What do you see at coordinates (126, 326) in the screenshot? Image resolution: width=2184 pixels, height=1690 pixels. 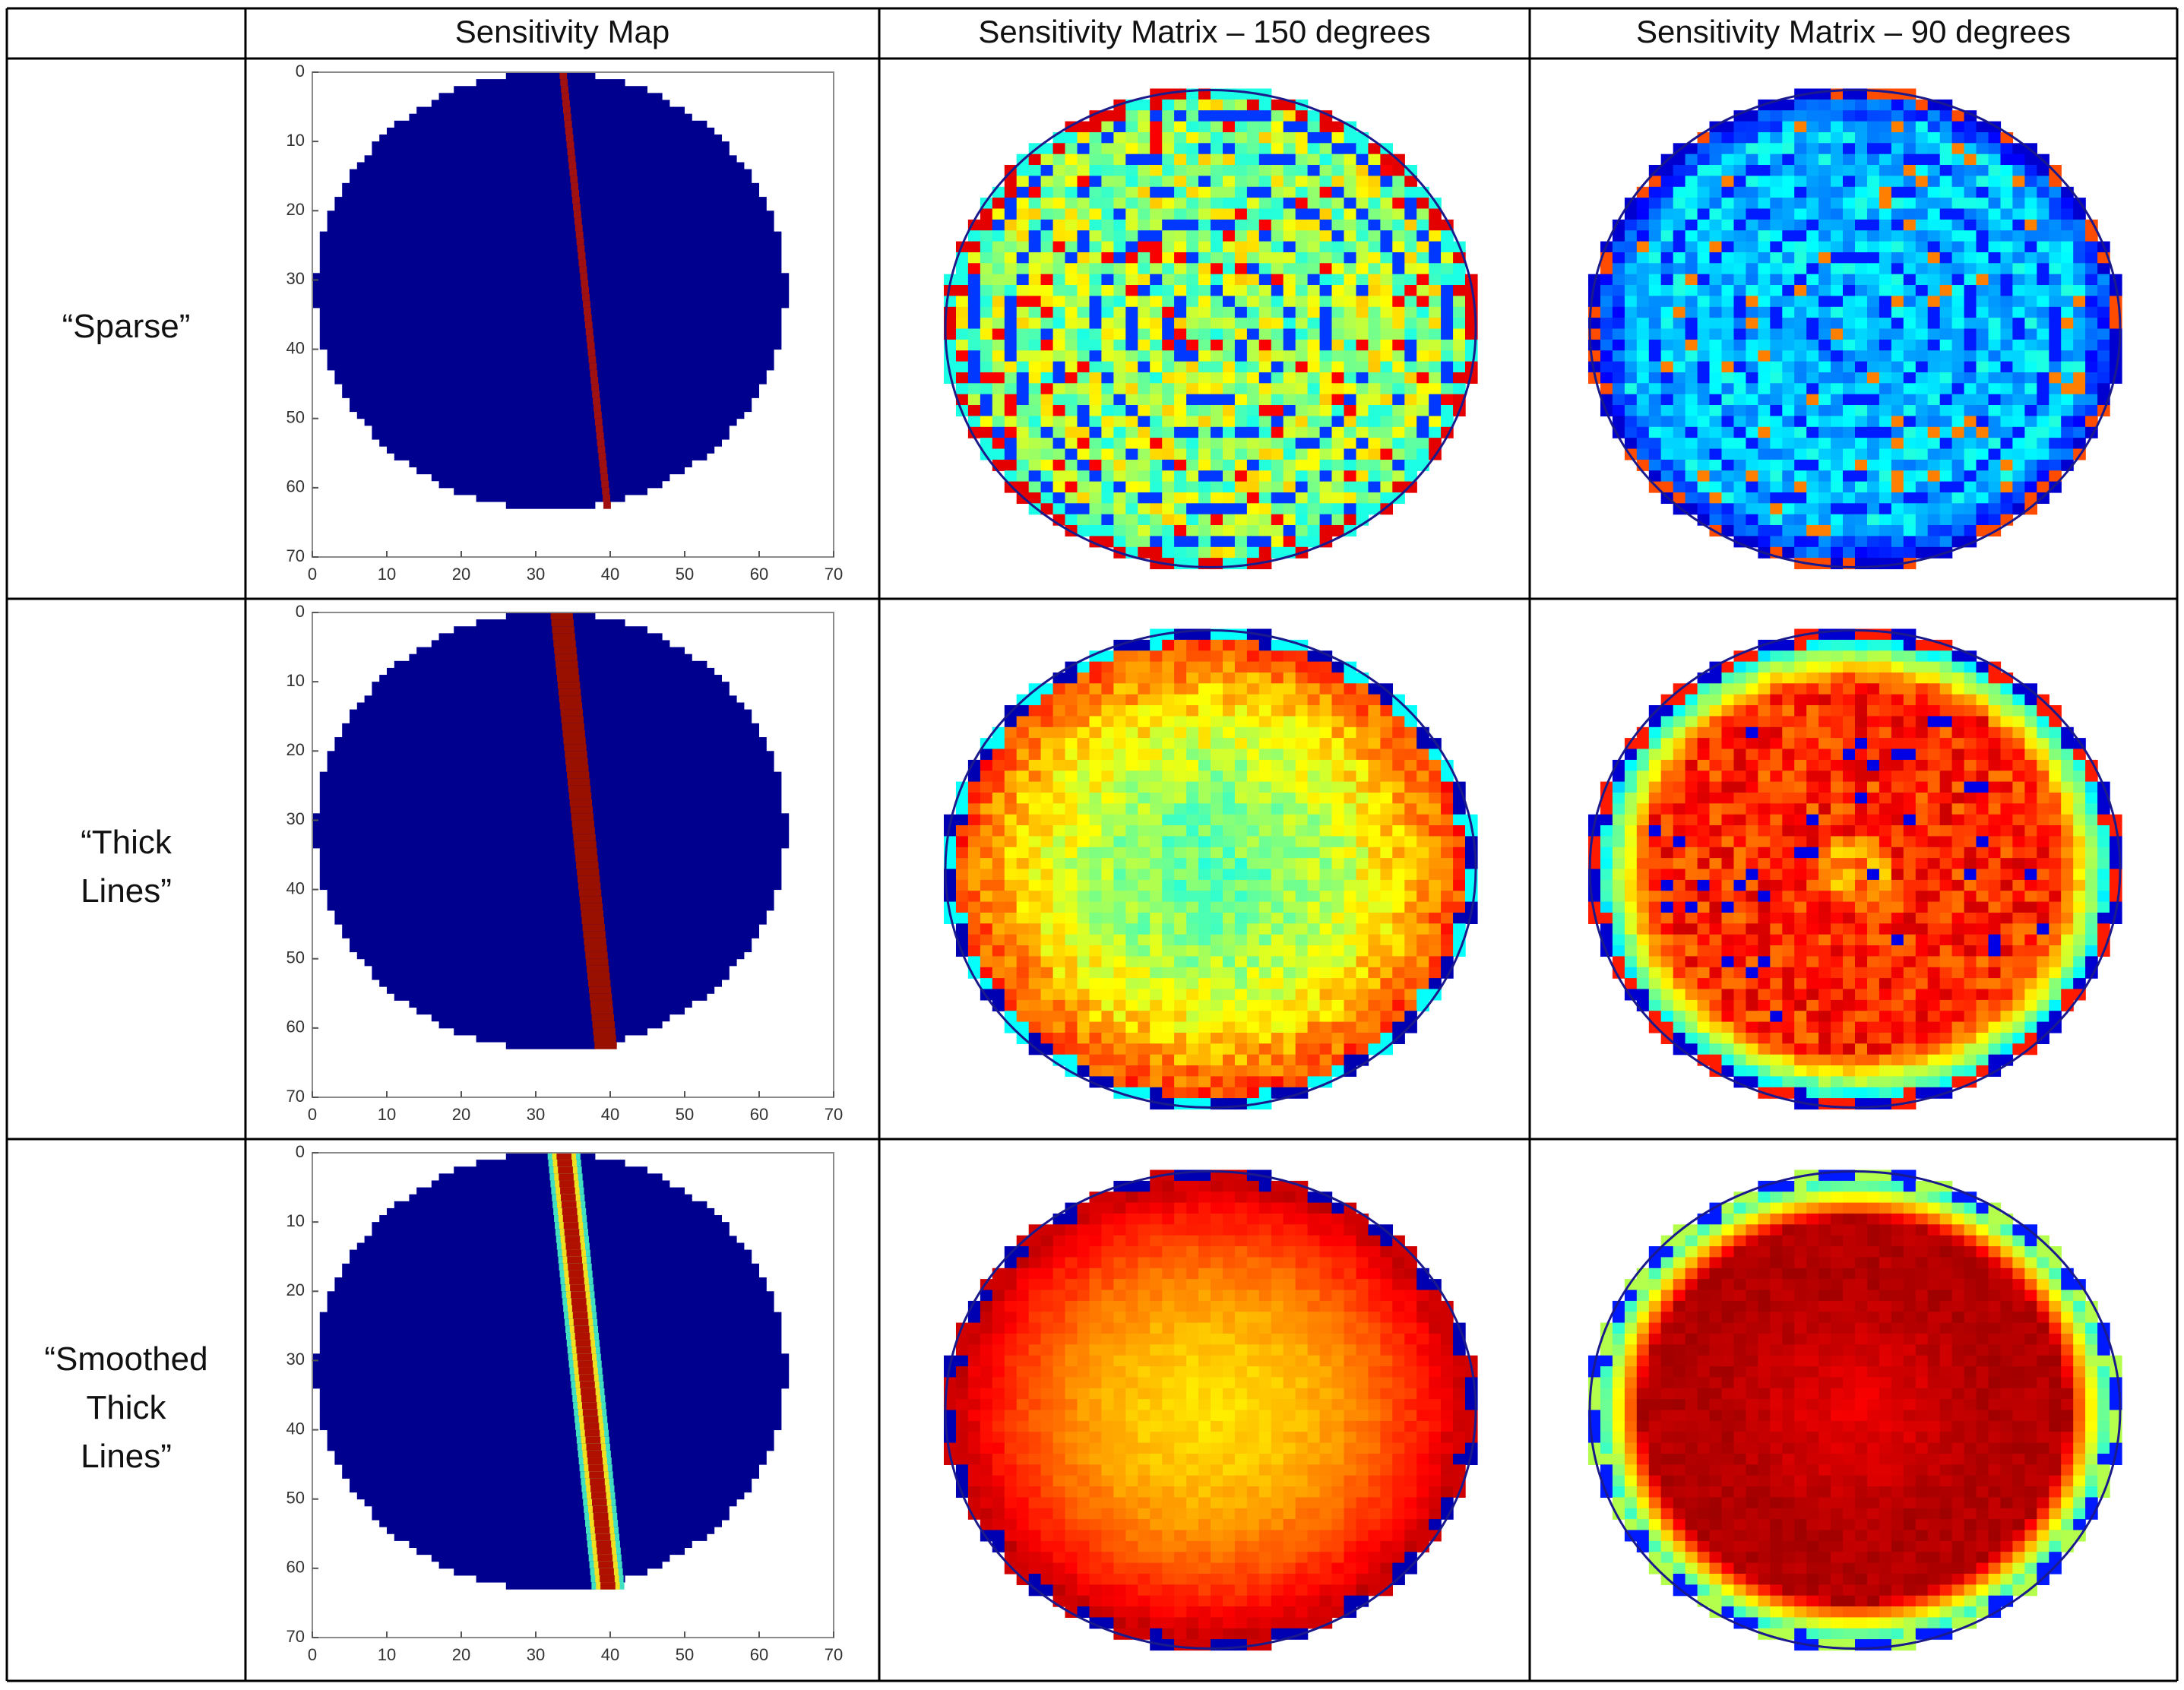 I see `row-label: “Sparse”` at bounding box center [126, 326].